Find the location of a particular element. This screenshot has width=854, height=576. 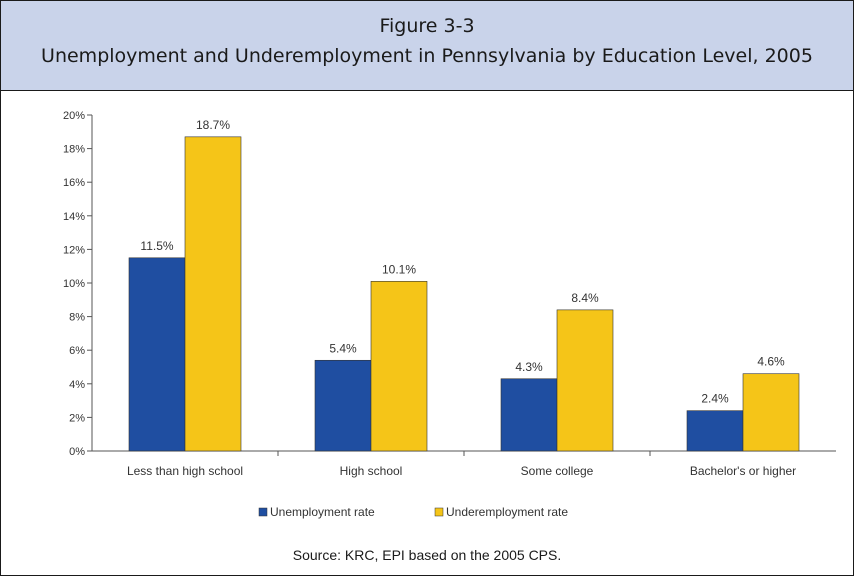

y-tick-label: 2% is located at coordinates (77, 418).